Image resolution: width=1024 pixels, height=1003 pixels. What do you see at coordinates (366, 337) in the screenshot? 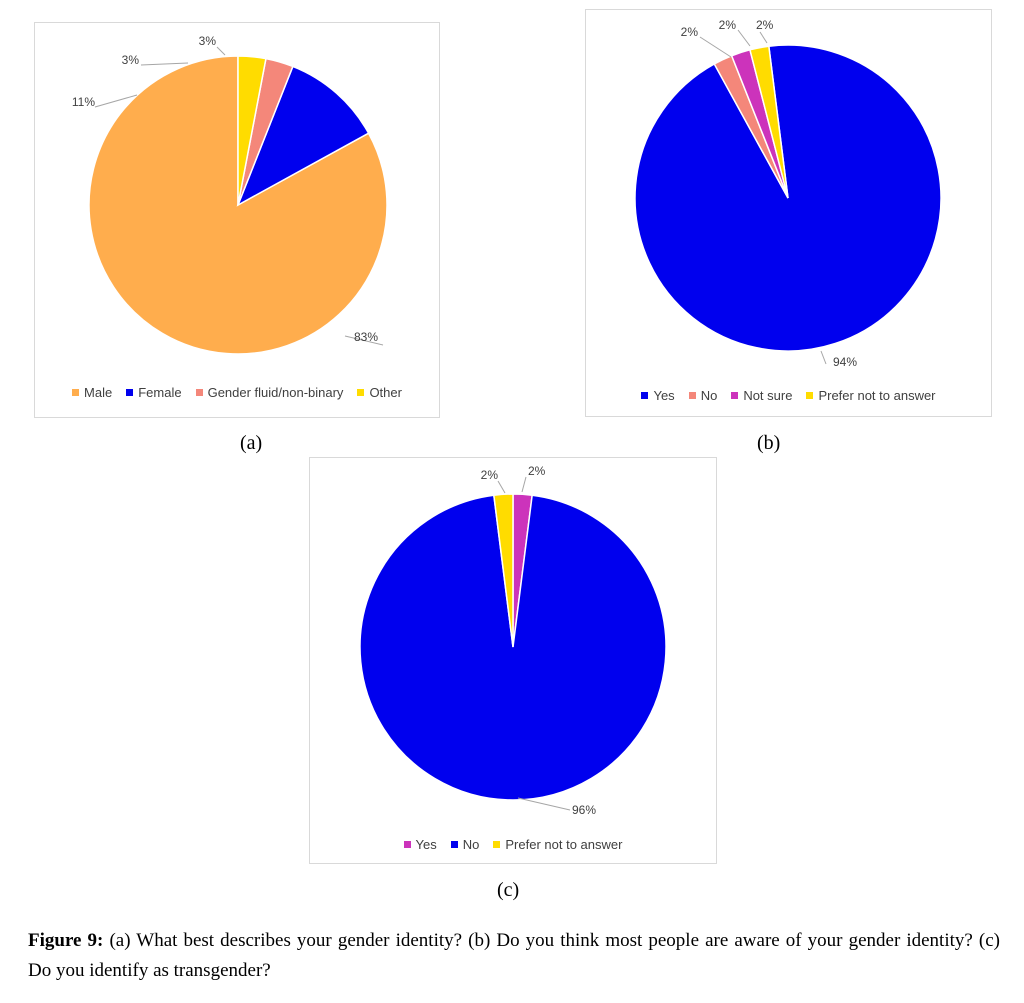
I see `data-label: 83%` at bounding box center [366, 337].